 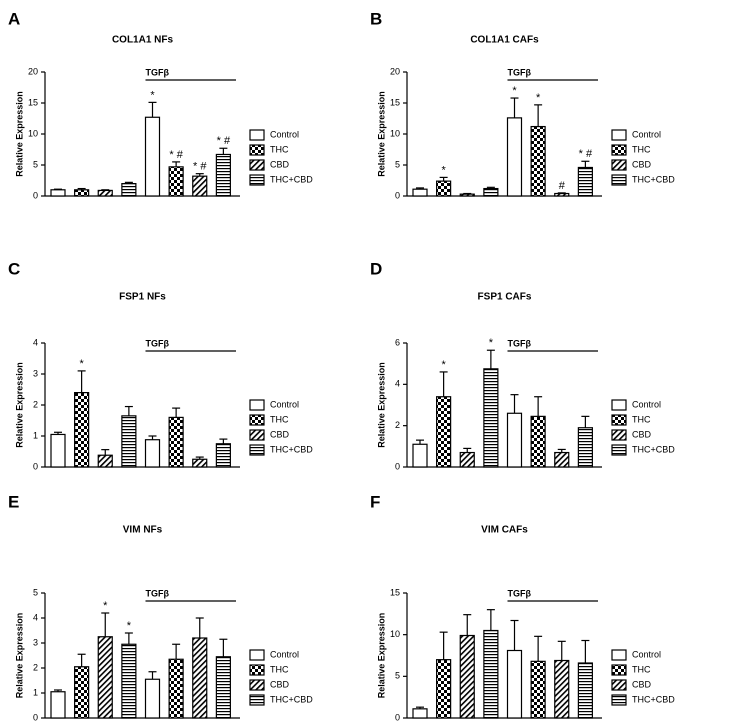 I want to click on y-tick-label: 2, so click(x=35, y=404).